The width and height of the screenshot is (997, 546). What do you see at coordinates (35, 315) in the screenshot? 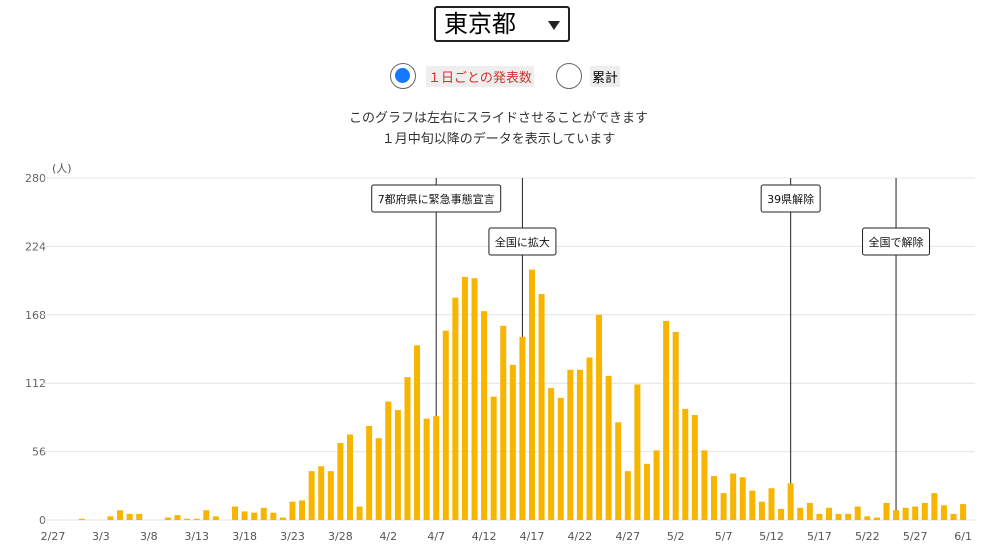
I see `y-tick-label: 168` at bounding box center [35, 315].